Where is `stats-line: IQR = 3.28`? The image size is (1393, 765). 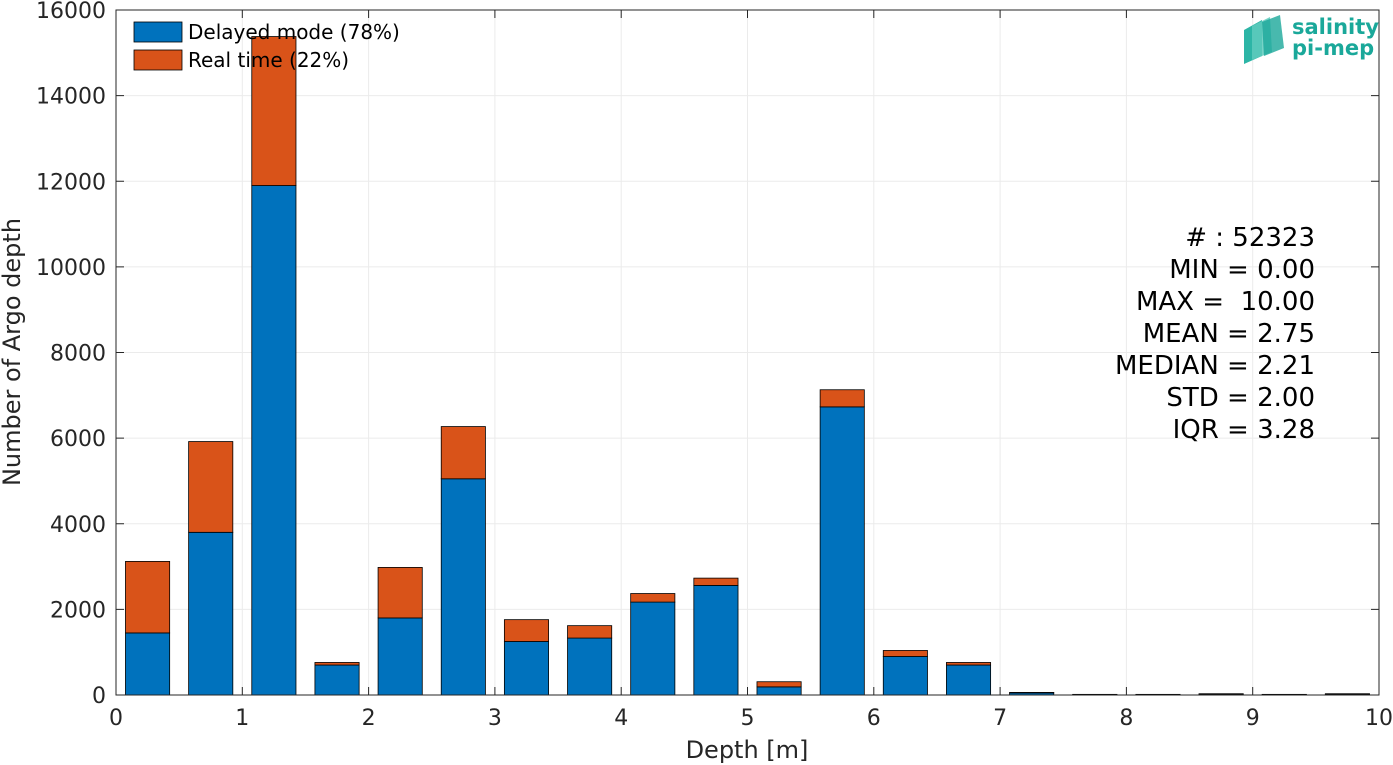 stats-line: IQR = 3.28 is located at coordinates (1244, 430).